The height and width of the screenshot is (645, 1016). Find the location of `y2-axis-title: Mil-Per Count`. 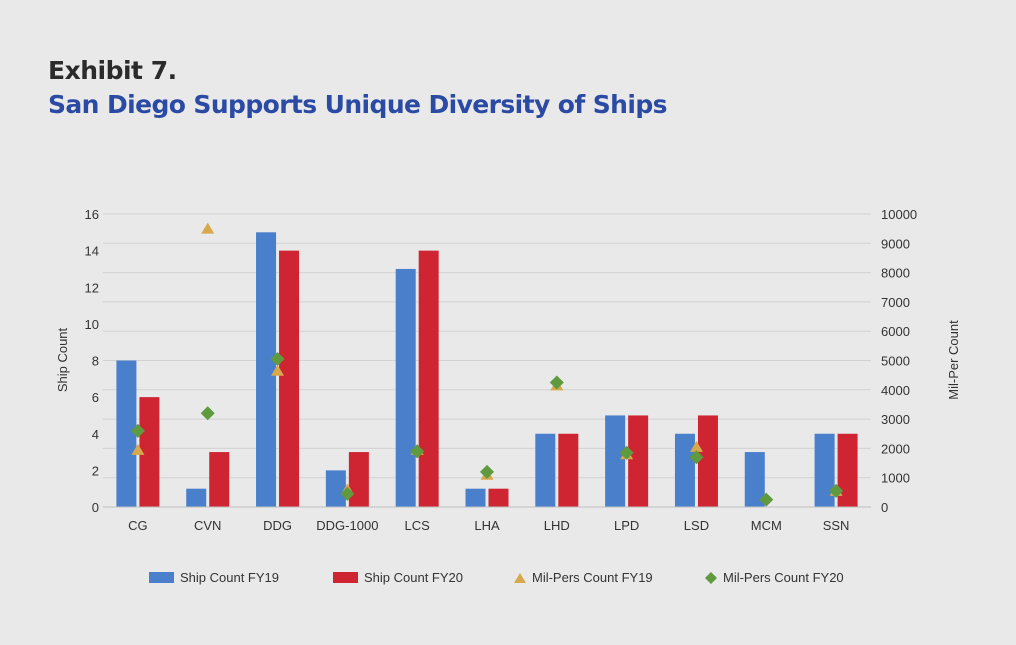

y2-axis-title: Mil-Per Count is located at coordinates (953, 360).